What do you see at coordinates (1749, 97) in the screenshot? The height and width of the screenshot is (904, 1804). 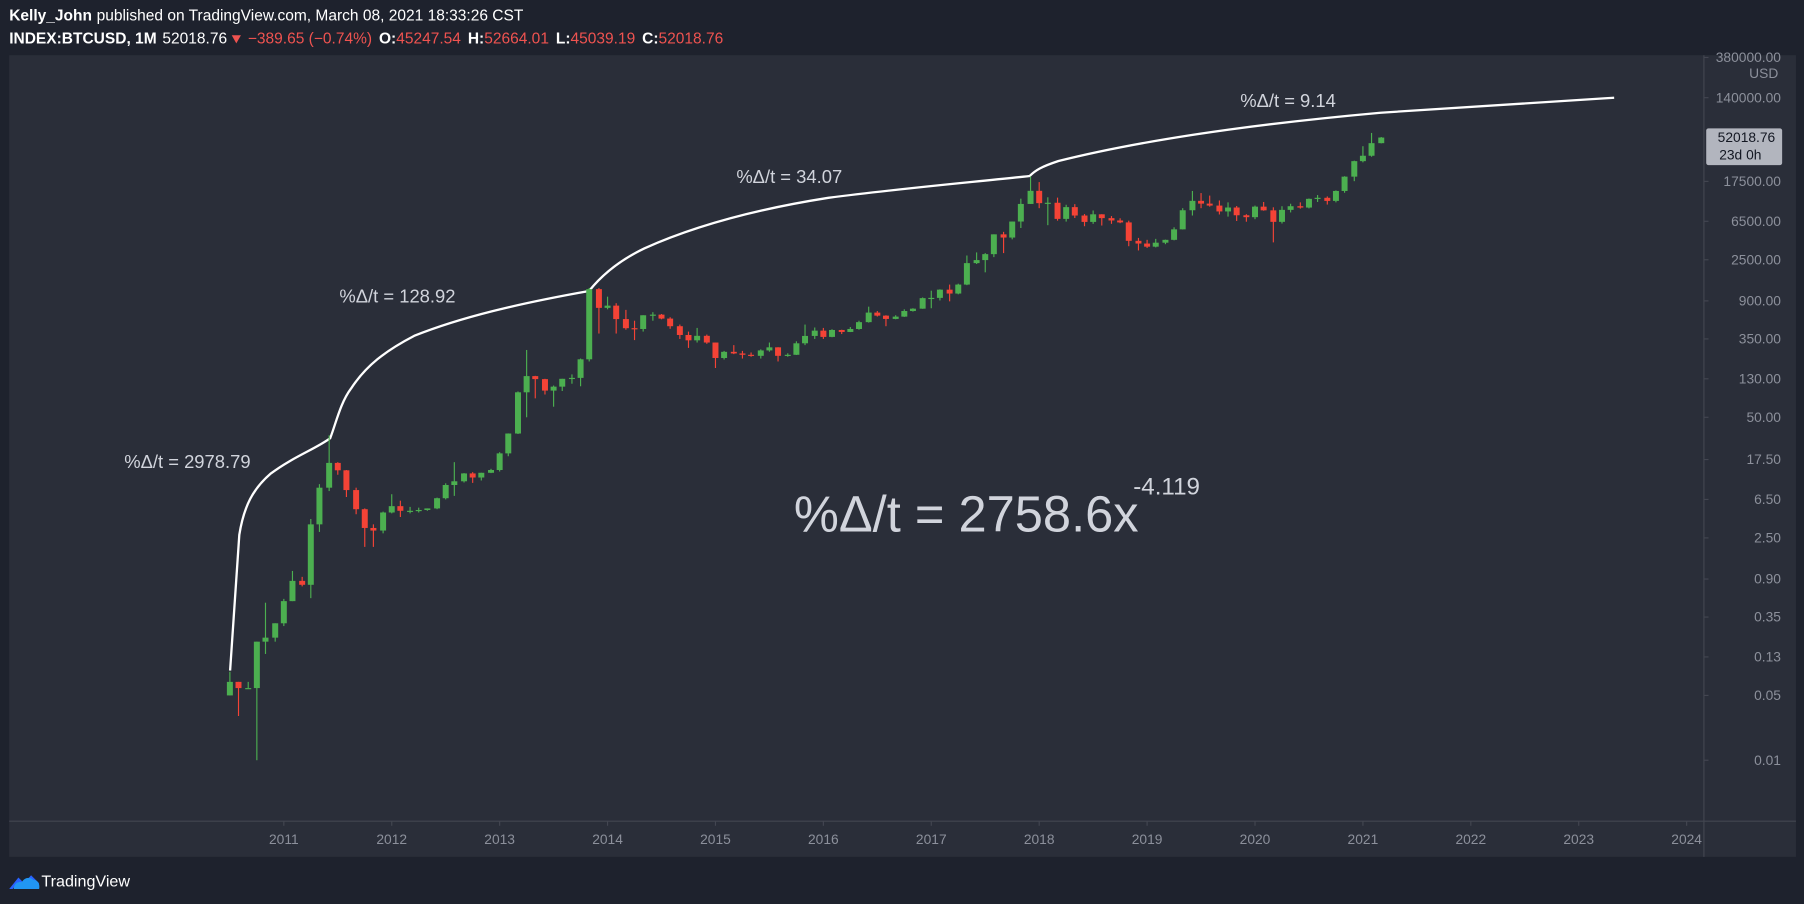 I see `y-tick-label: 140000.00` at bounding box center [1749, 97].